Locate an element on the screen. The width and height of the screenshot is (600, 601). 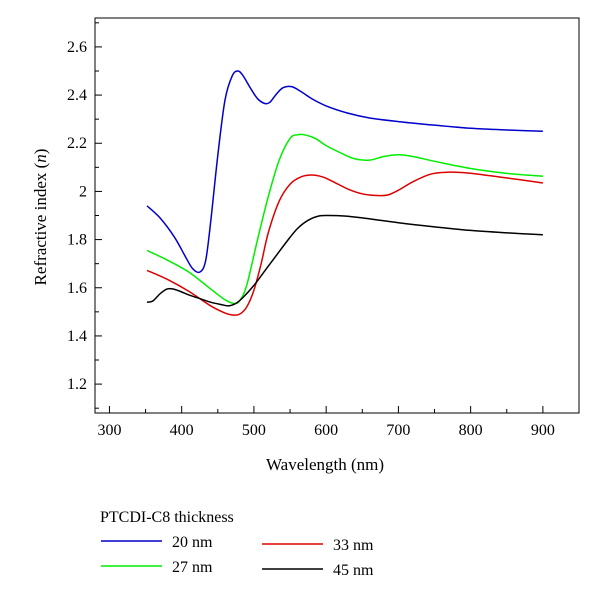
x-tick-label: 300 is located at coordinates (109, 430).